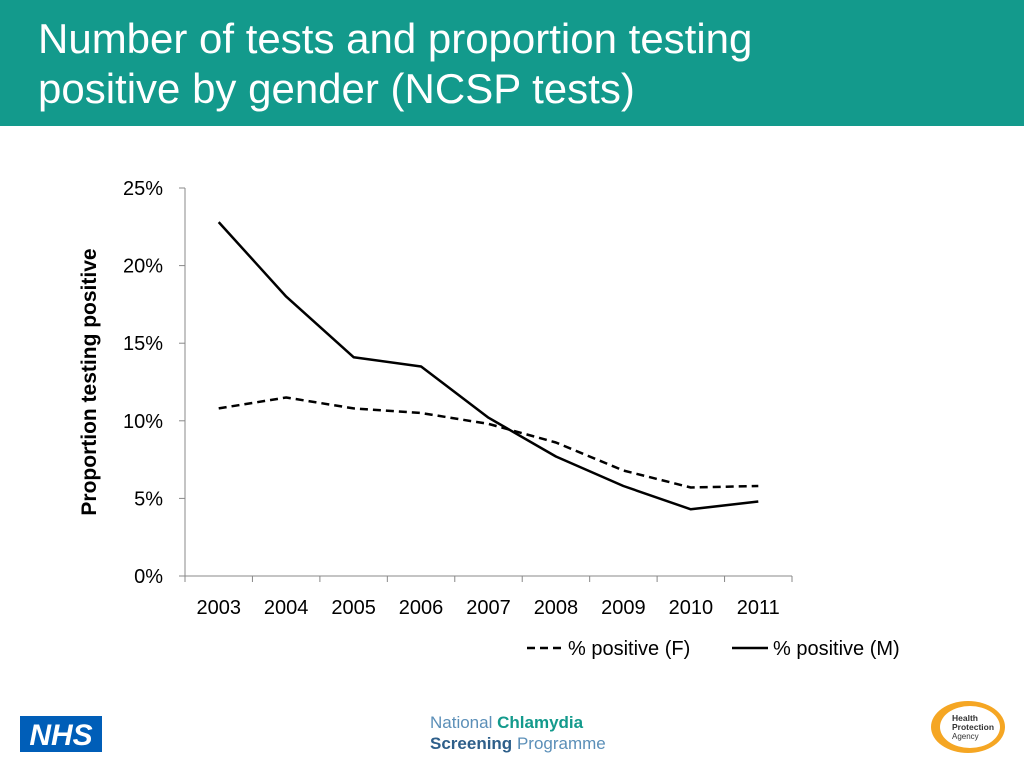  Describe the element at coordinates (421, 608) in the screenshot. I see `x-tick-label: 2006` at that location.